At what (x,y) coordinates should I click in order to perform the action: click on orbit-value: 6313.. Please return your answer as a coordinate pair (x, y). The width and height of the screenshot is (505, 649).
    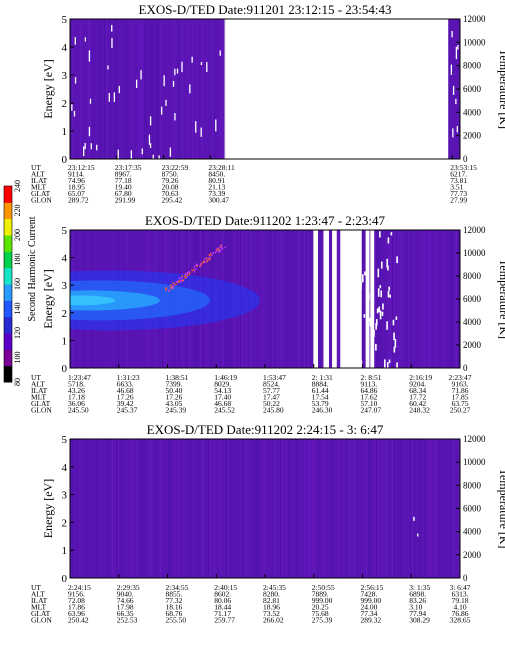
    Looking at the image, I should click on (460, 594).